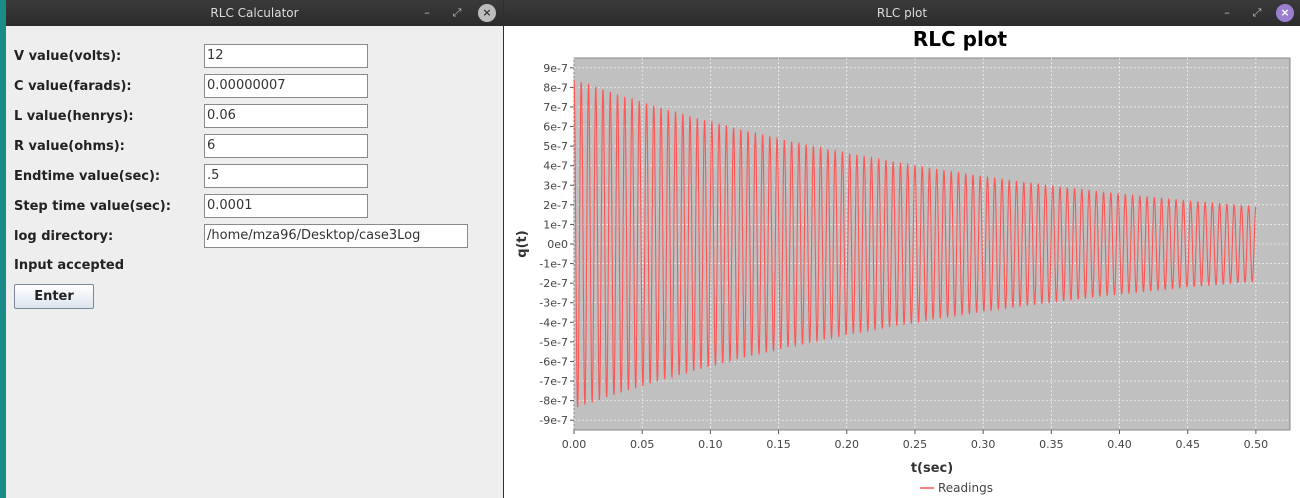 This screenshot has width=1300, height=498. I want to click on x-tick-label: 0.00, so click(574, 444).